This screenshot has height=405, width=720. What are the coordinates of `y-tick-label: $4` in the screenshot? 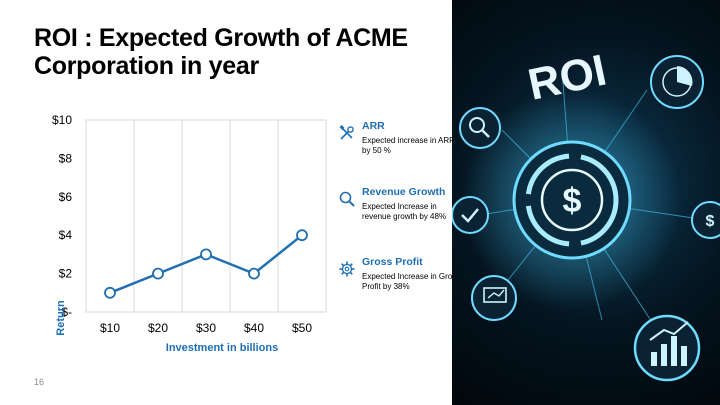 It's located at (66, 235).